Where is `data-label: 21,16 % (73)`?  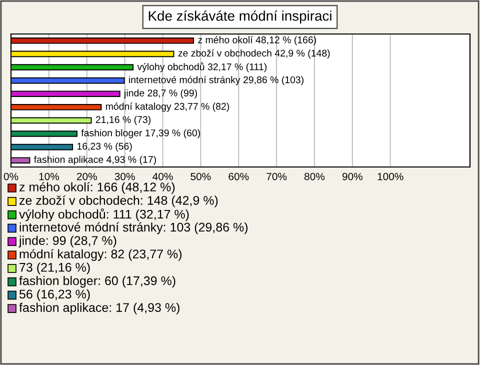
data-label: 21,16 % (73) is located at coordinates (123, 120).